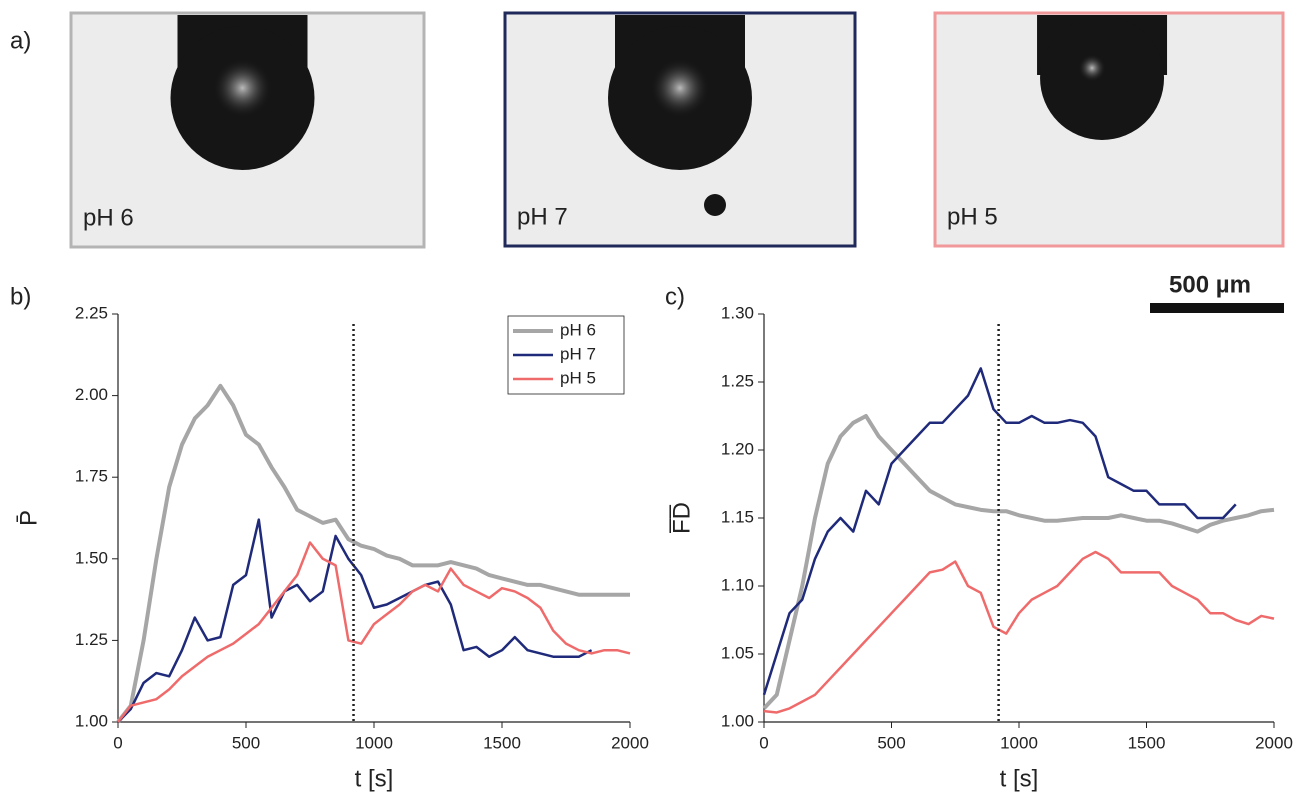 Image resolution: width=1299 pixels, height=798 pixels. What do you see at coordinates (675, 296) in the screenshot?
I see `panel-label: c)` at bounding box center [675, 296].